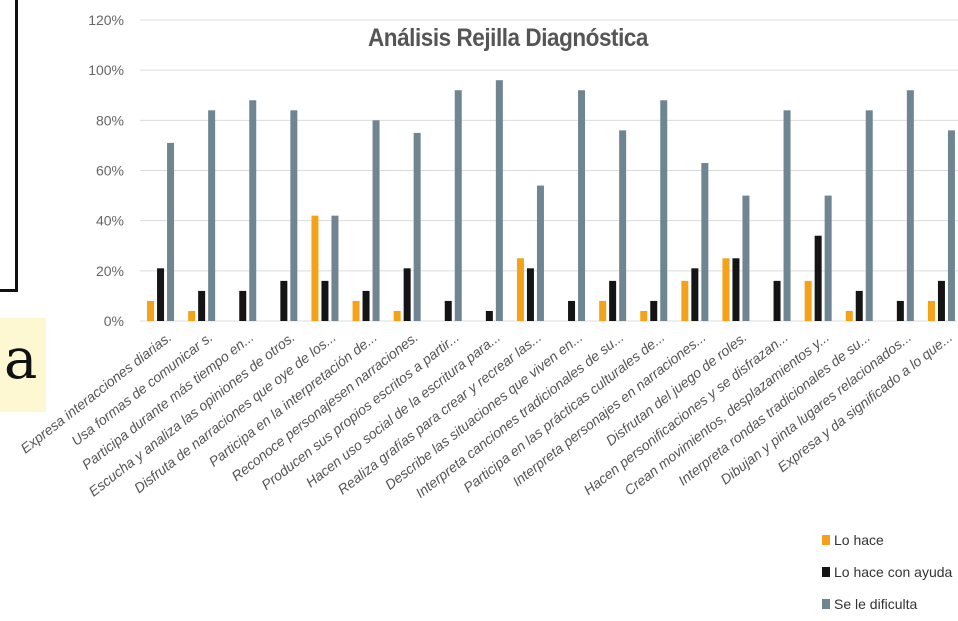 This screenshot has height=621, width=958. I want to click on y-tick-label: 20%, so click(110, 271).